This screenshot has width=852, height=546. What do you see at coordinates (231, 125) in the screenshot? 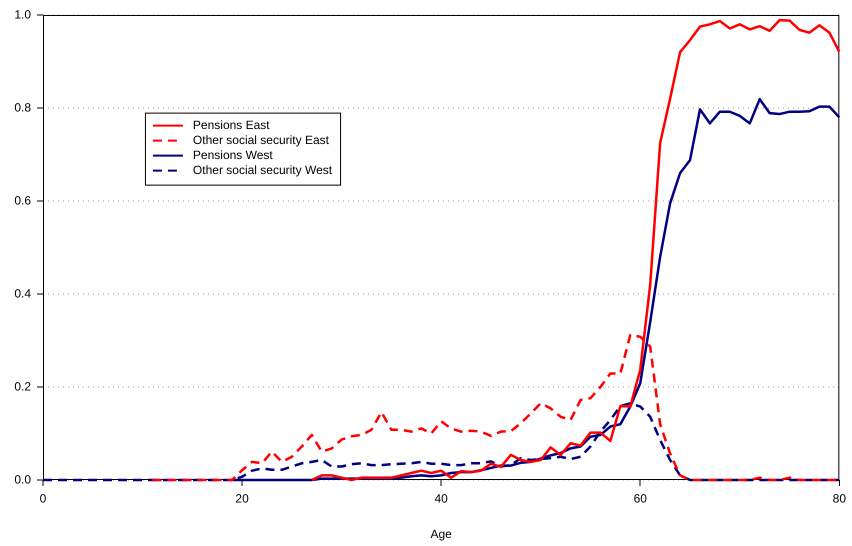
I see `legend-label: Pensions East` at bounding box center [231, 125].